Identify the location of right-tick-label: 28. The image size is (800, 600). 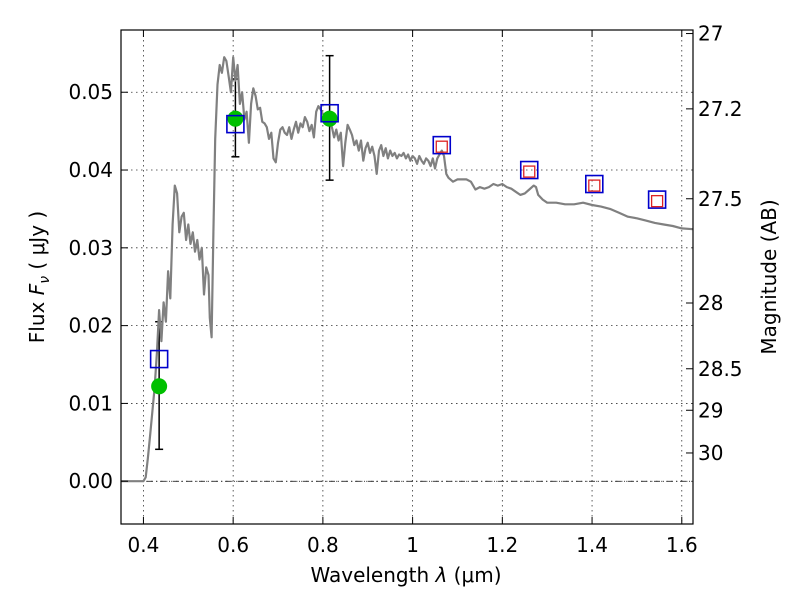
(710, 303).